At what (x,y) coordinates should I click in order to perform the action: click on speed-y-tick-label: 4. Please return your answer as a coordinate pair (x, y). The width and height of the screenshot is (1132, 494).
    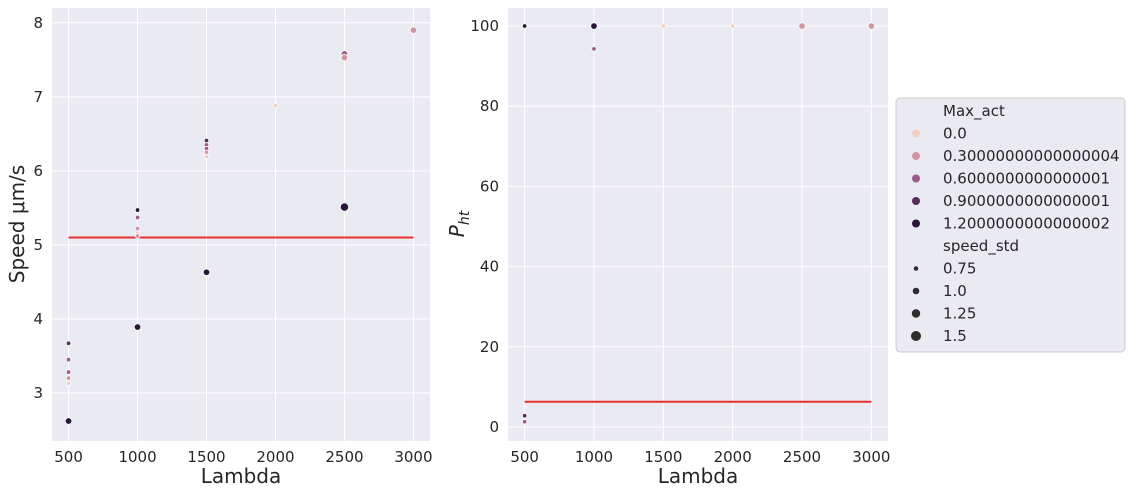
    Looking at the image, I should click on (38, 319).